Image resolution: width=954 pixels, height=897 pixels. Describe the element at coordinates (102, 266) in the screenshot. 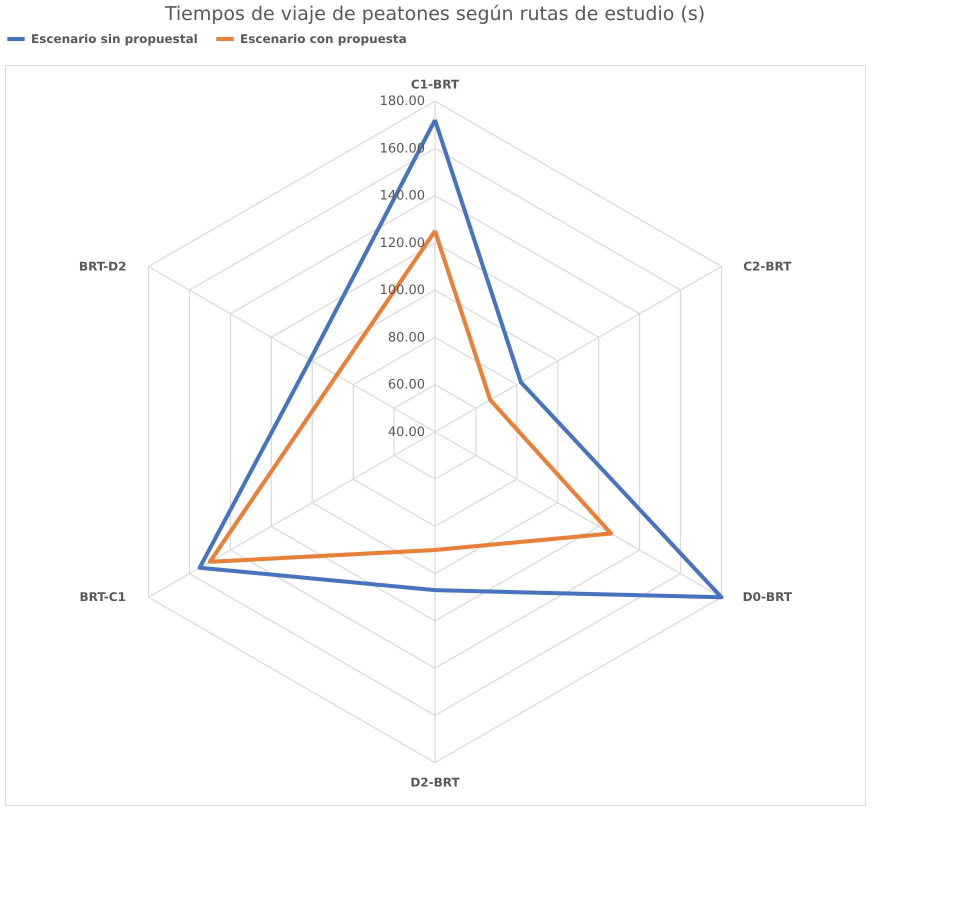

I see `spoke-label: BRT-D2` at that location.